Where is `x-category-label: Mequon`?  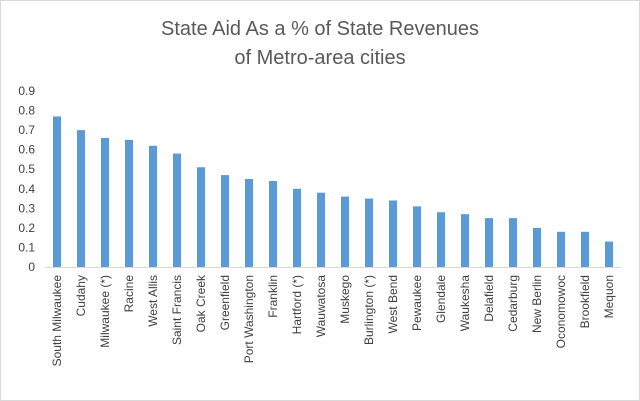
x-category-label: Mequon is located at coordinates (609, 296).